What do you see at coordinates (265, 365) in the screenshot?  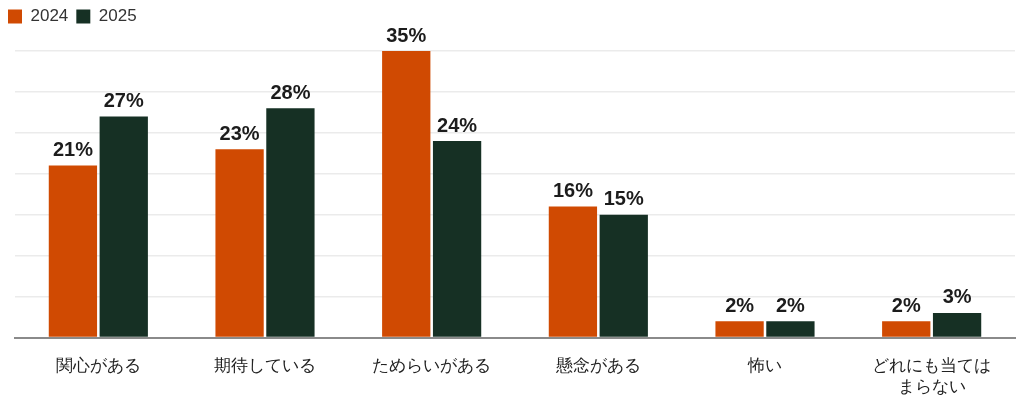 I see `x-tick-label: 期待している` at bounding box center [265, 365].